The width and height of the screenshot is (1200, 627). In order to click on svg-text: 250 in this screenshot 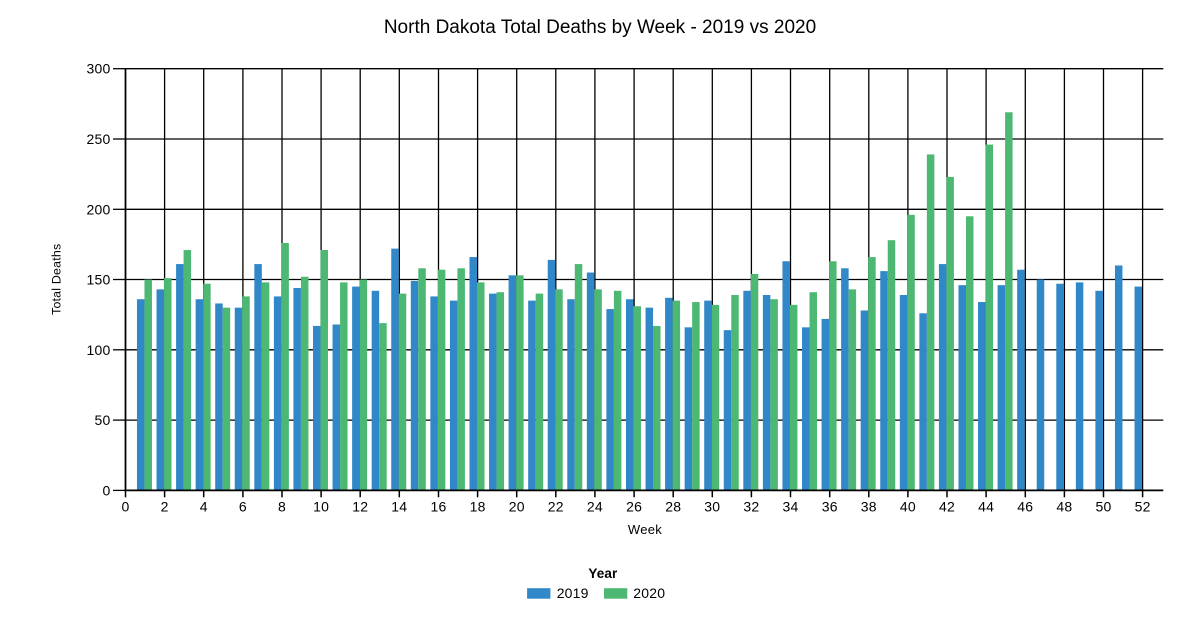, I will do `click(99, 139)`.